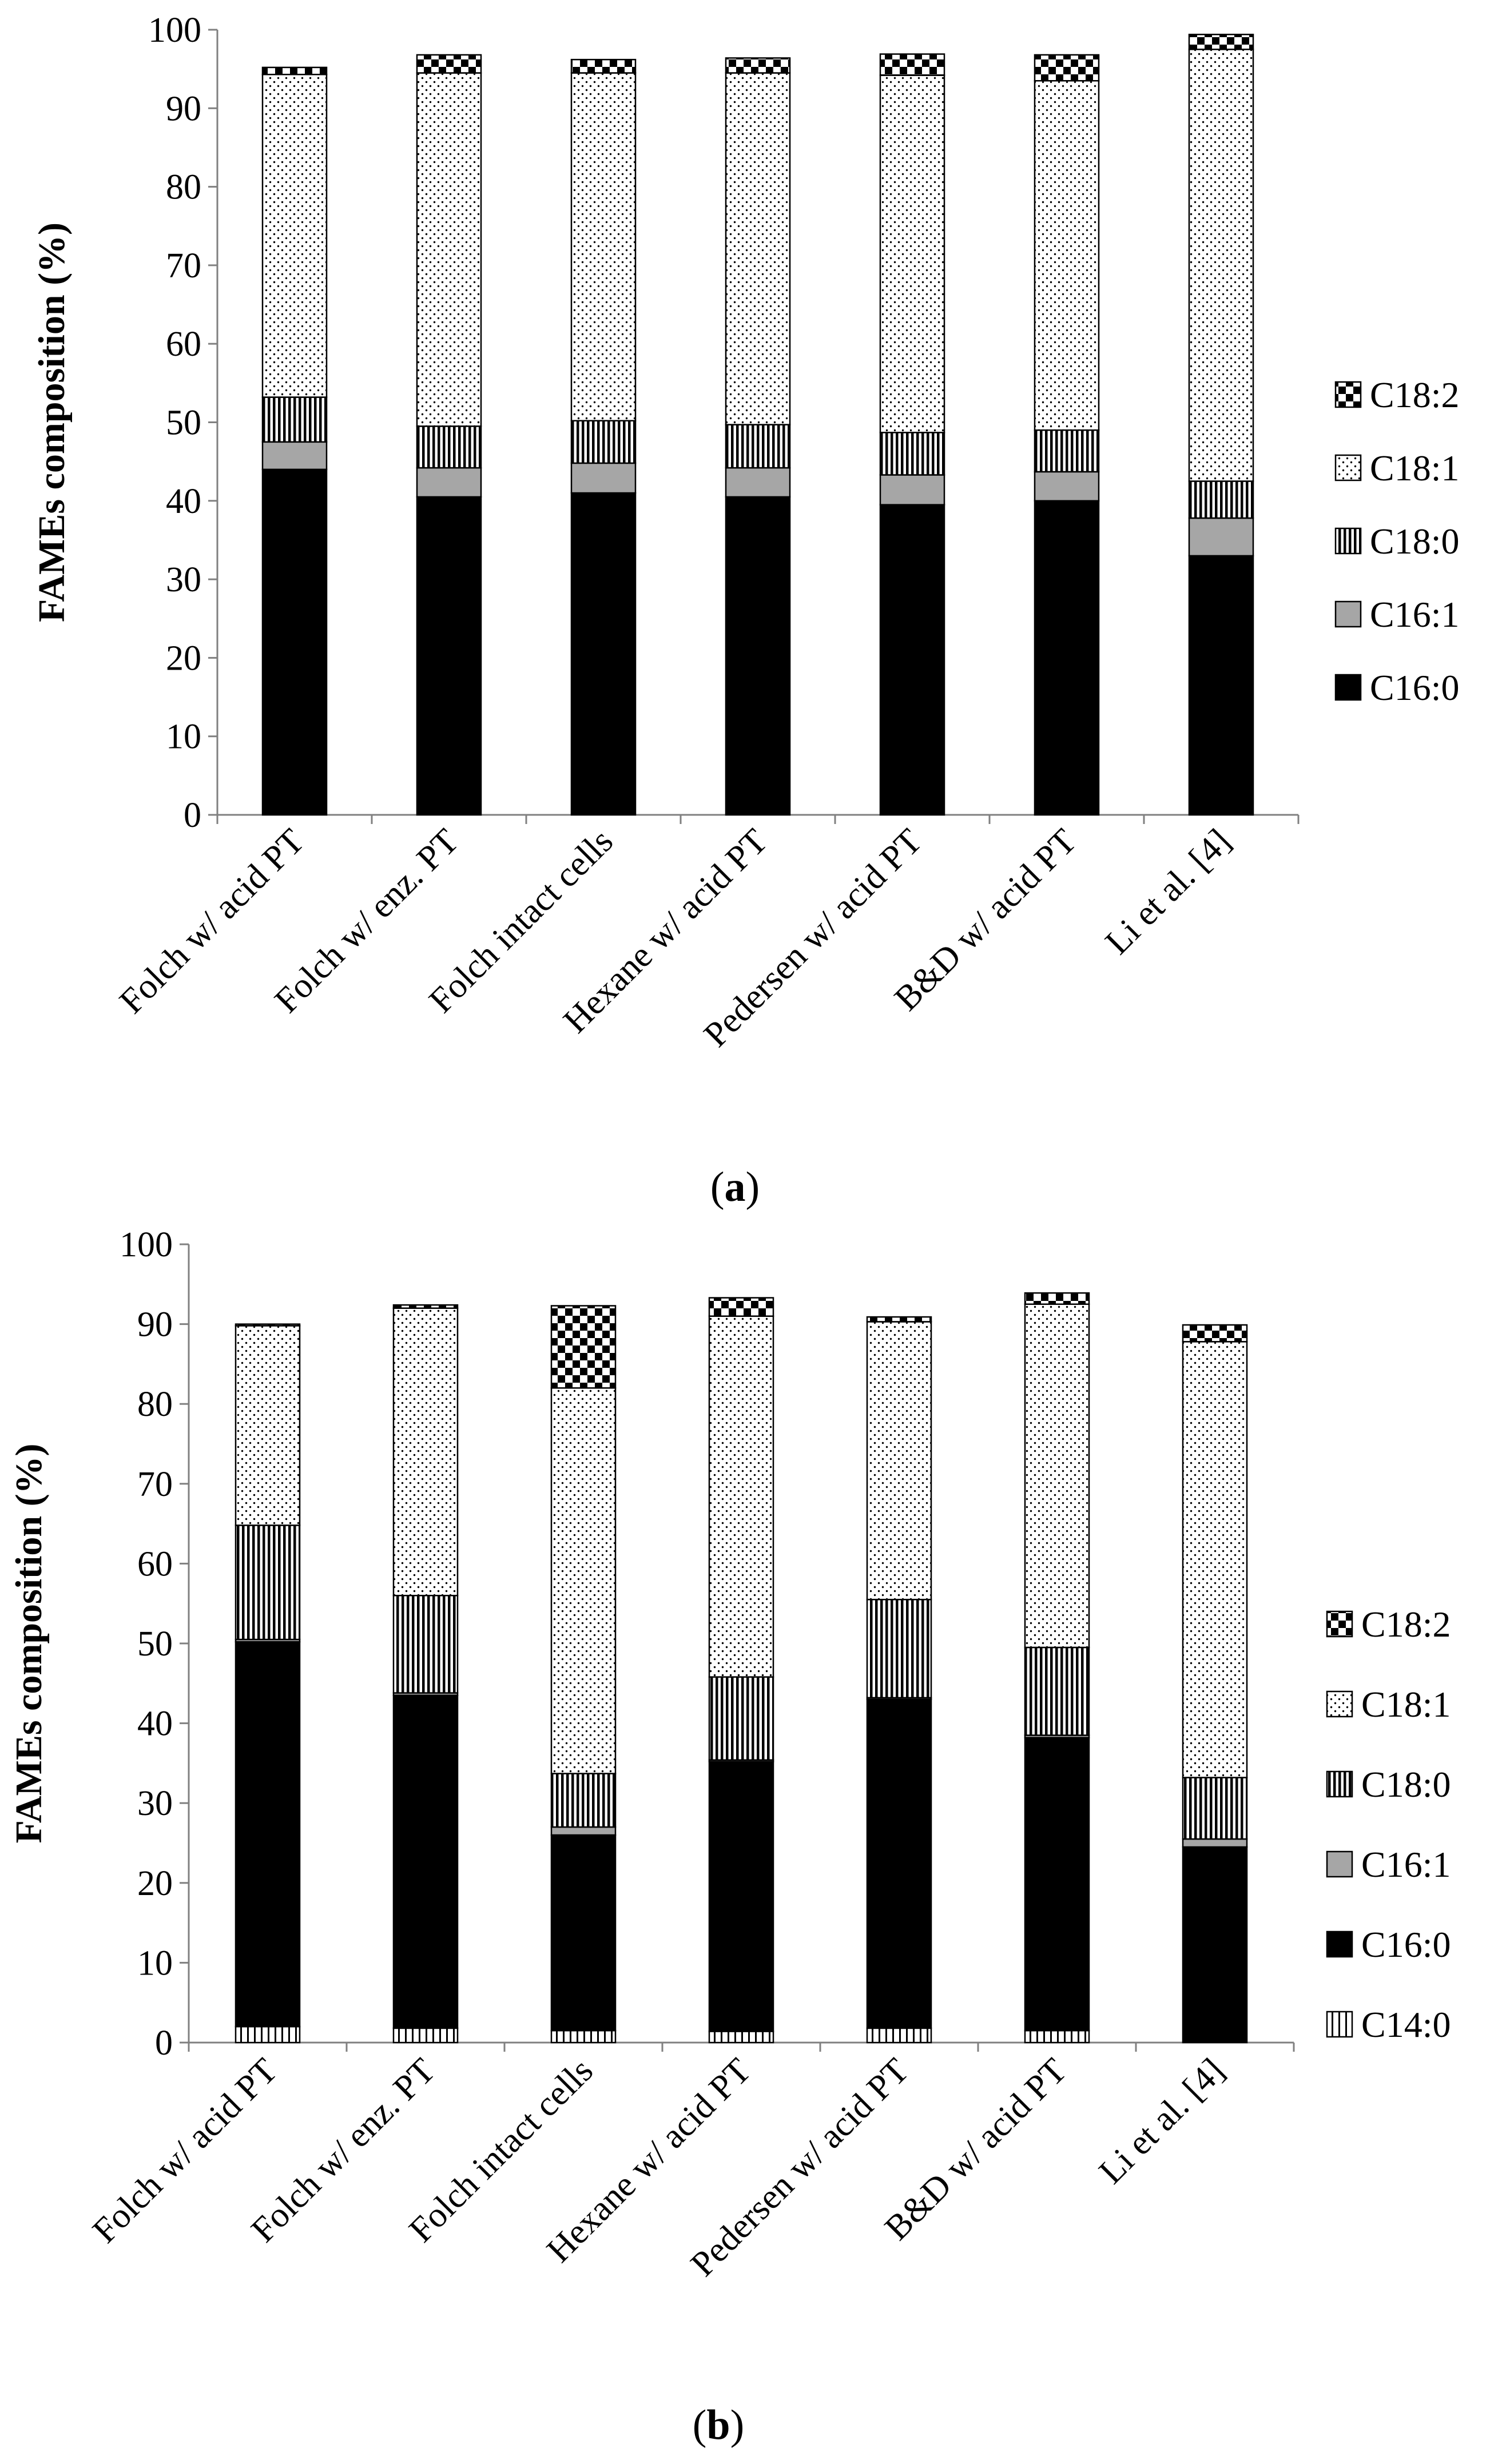 The width and height of the screenshot is (1502, 2464). I want to click on panel-a-bar-c16-0-hexane-w-acid-pt, so click(758, 656).